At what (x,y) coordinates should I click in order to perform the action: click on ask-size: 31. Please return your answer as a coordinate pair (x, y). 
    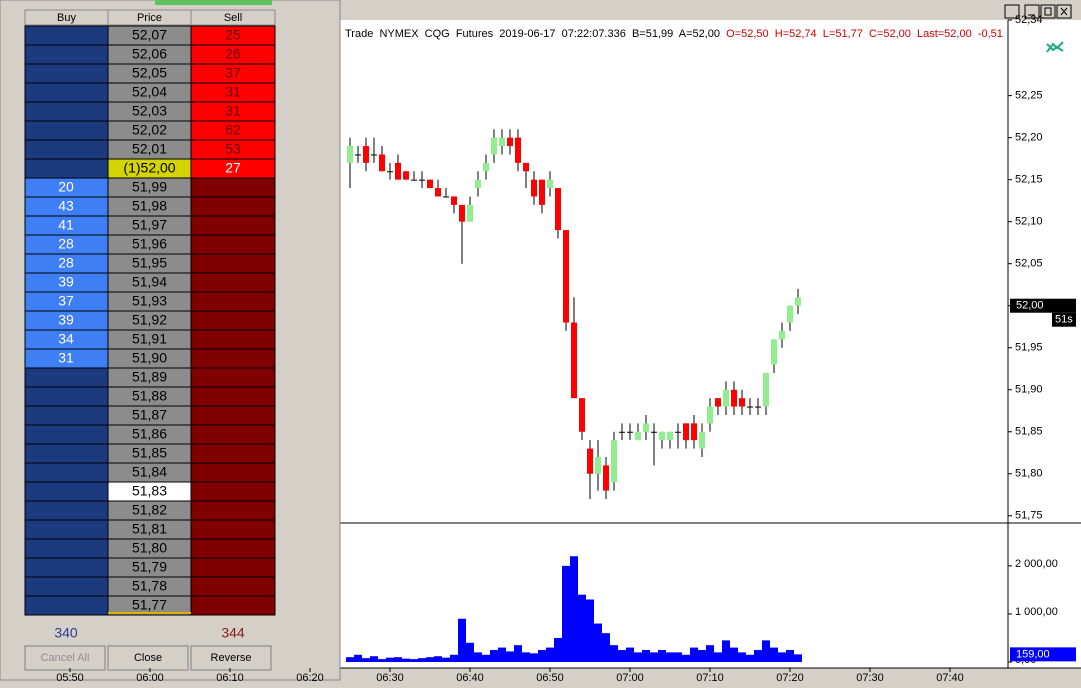
    Looking at the image, I should click on (233, 111).